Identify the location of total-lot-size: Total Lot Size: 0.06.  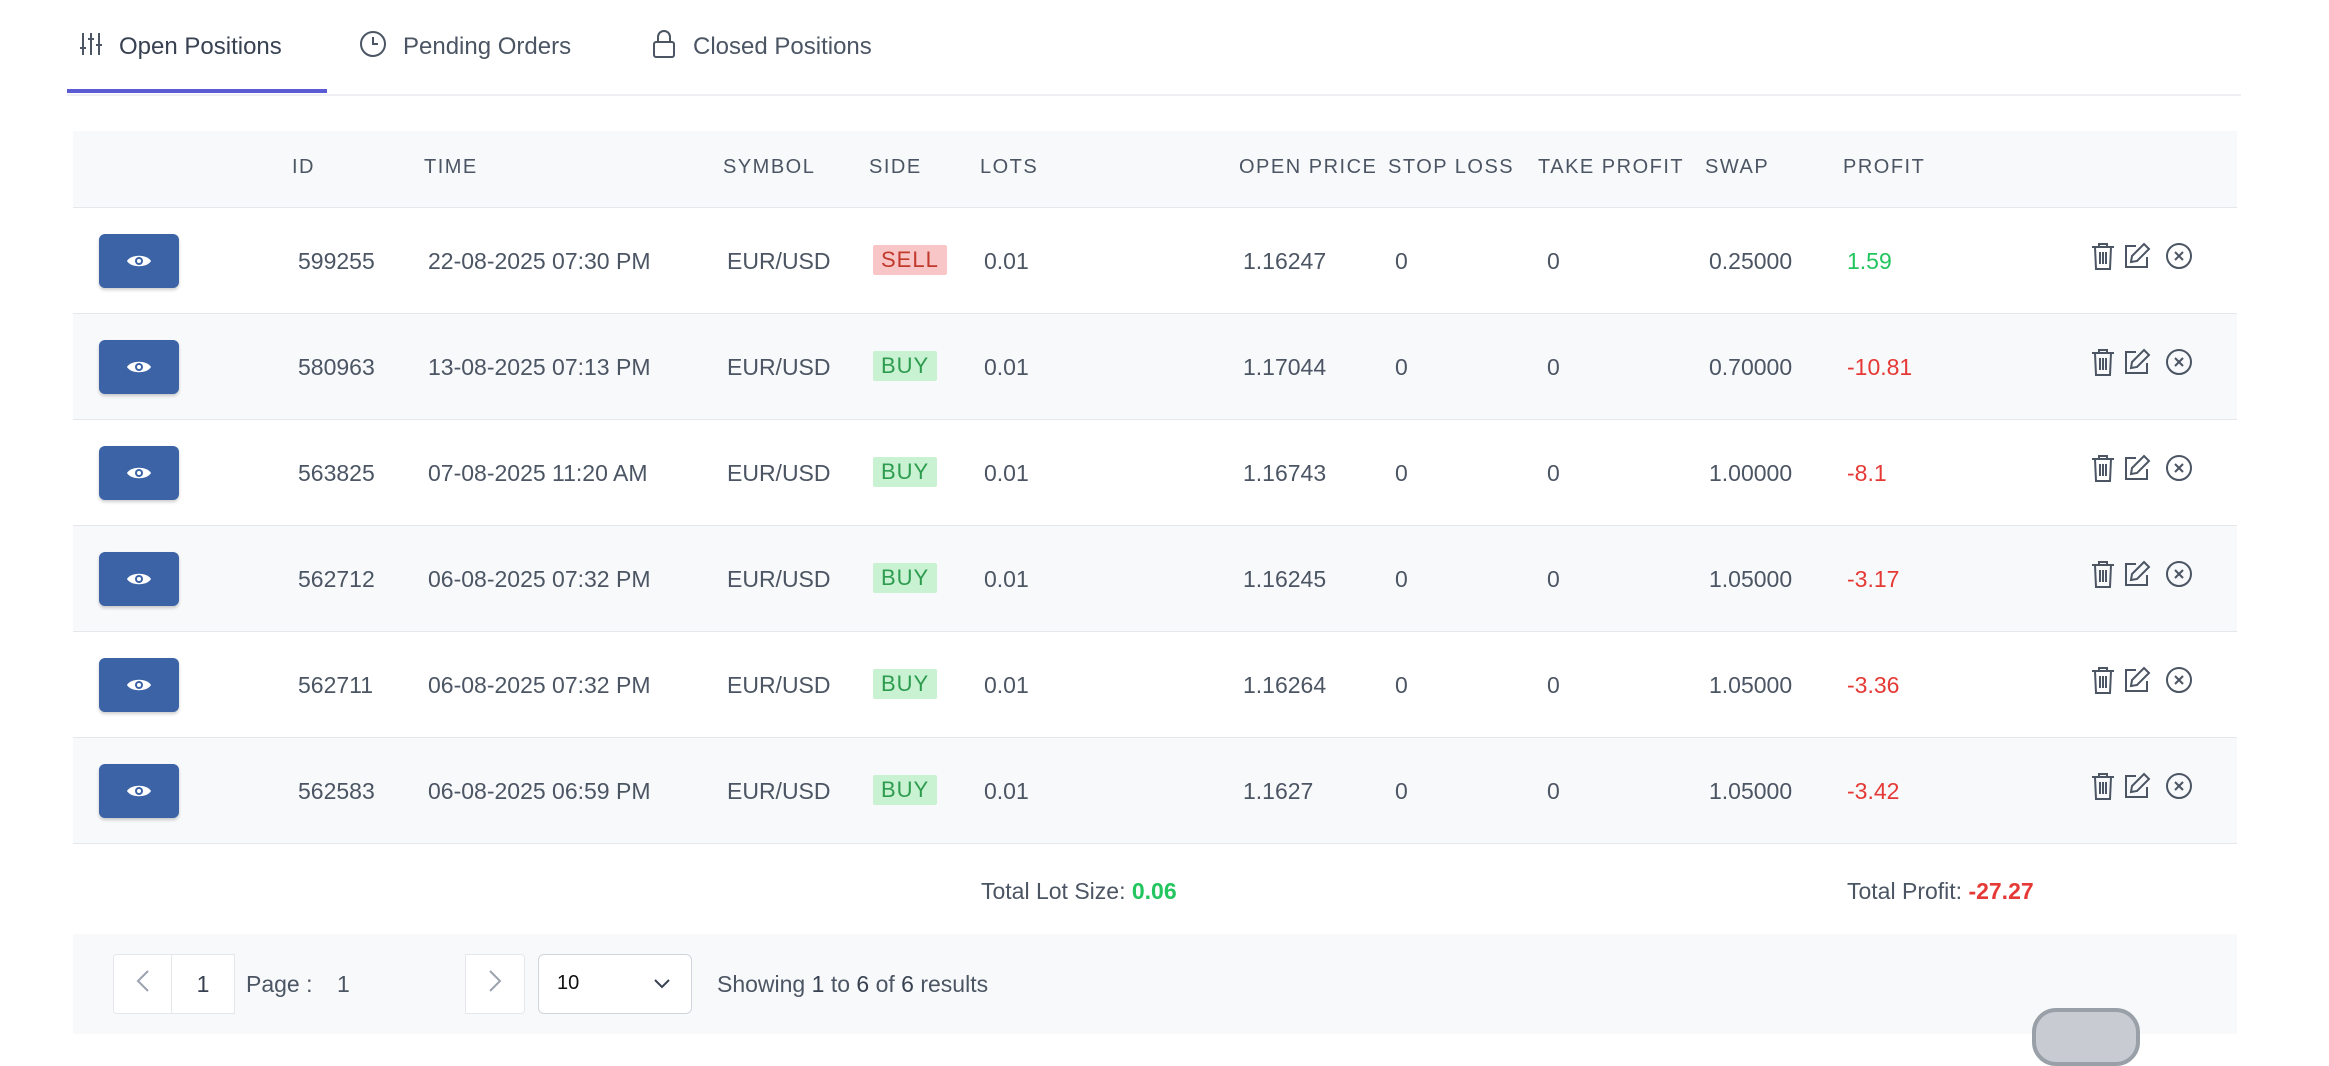
(1079, 891).